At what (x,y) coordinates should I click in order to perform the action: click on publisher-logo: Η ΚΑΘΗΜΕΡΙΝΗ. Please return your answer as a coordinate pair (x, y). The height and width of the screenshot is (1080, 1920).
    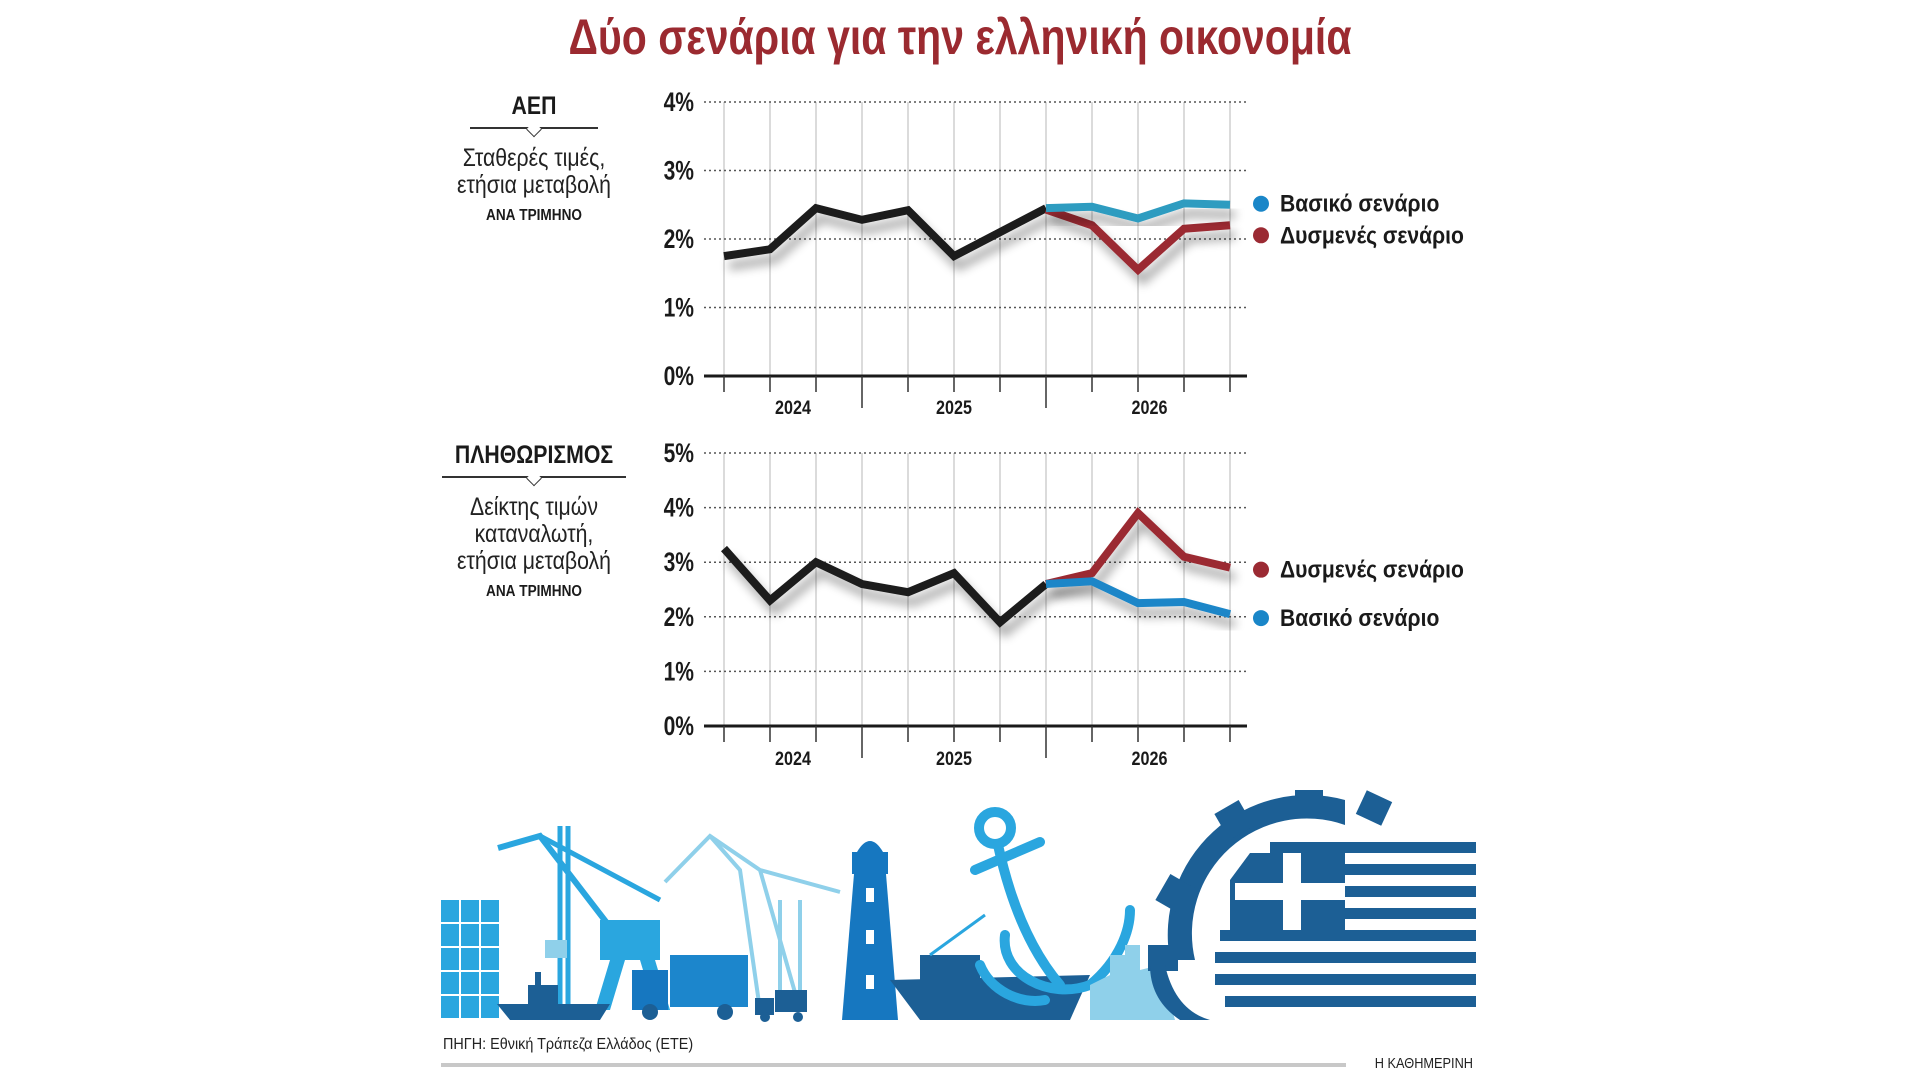
    Looking at the image, I should click on (1423, 1063).